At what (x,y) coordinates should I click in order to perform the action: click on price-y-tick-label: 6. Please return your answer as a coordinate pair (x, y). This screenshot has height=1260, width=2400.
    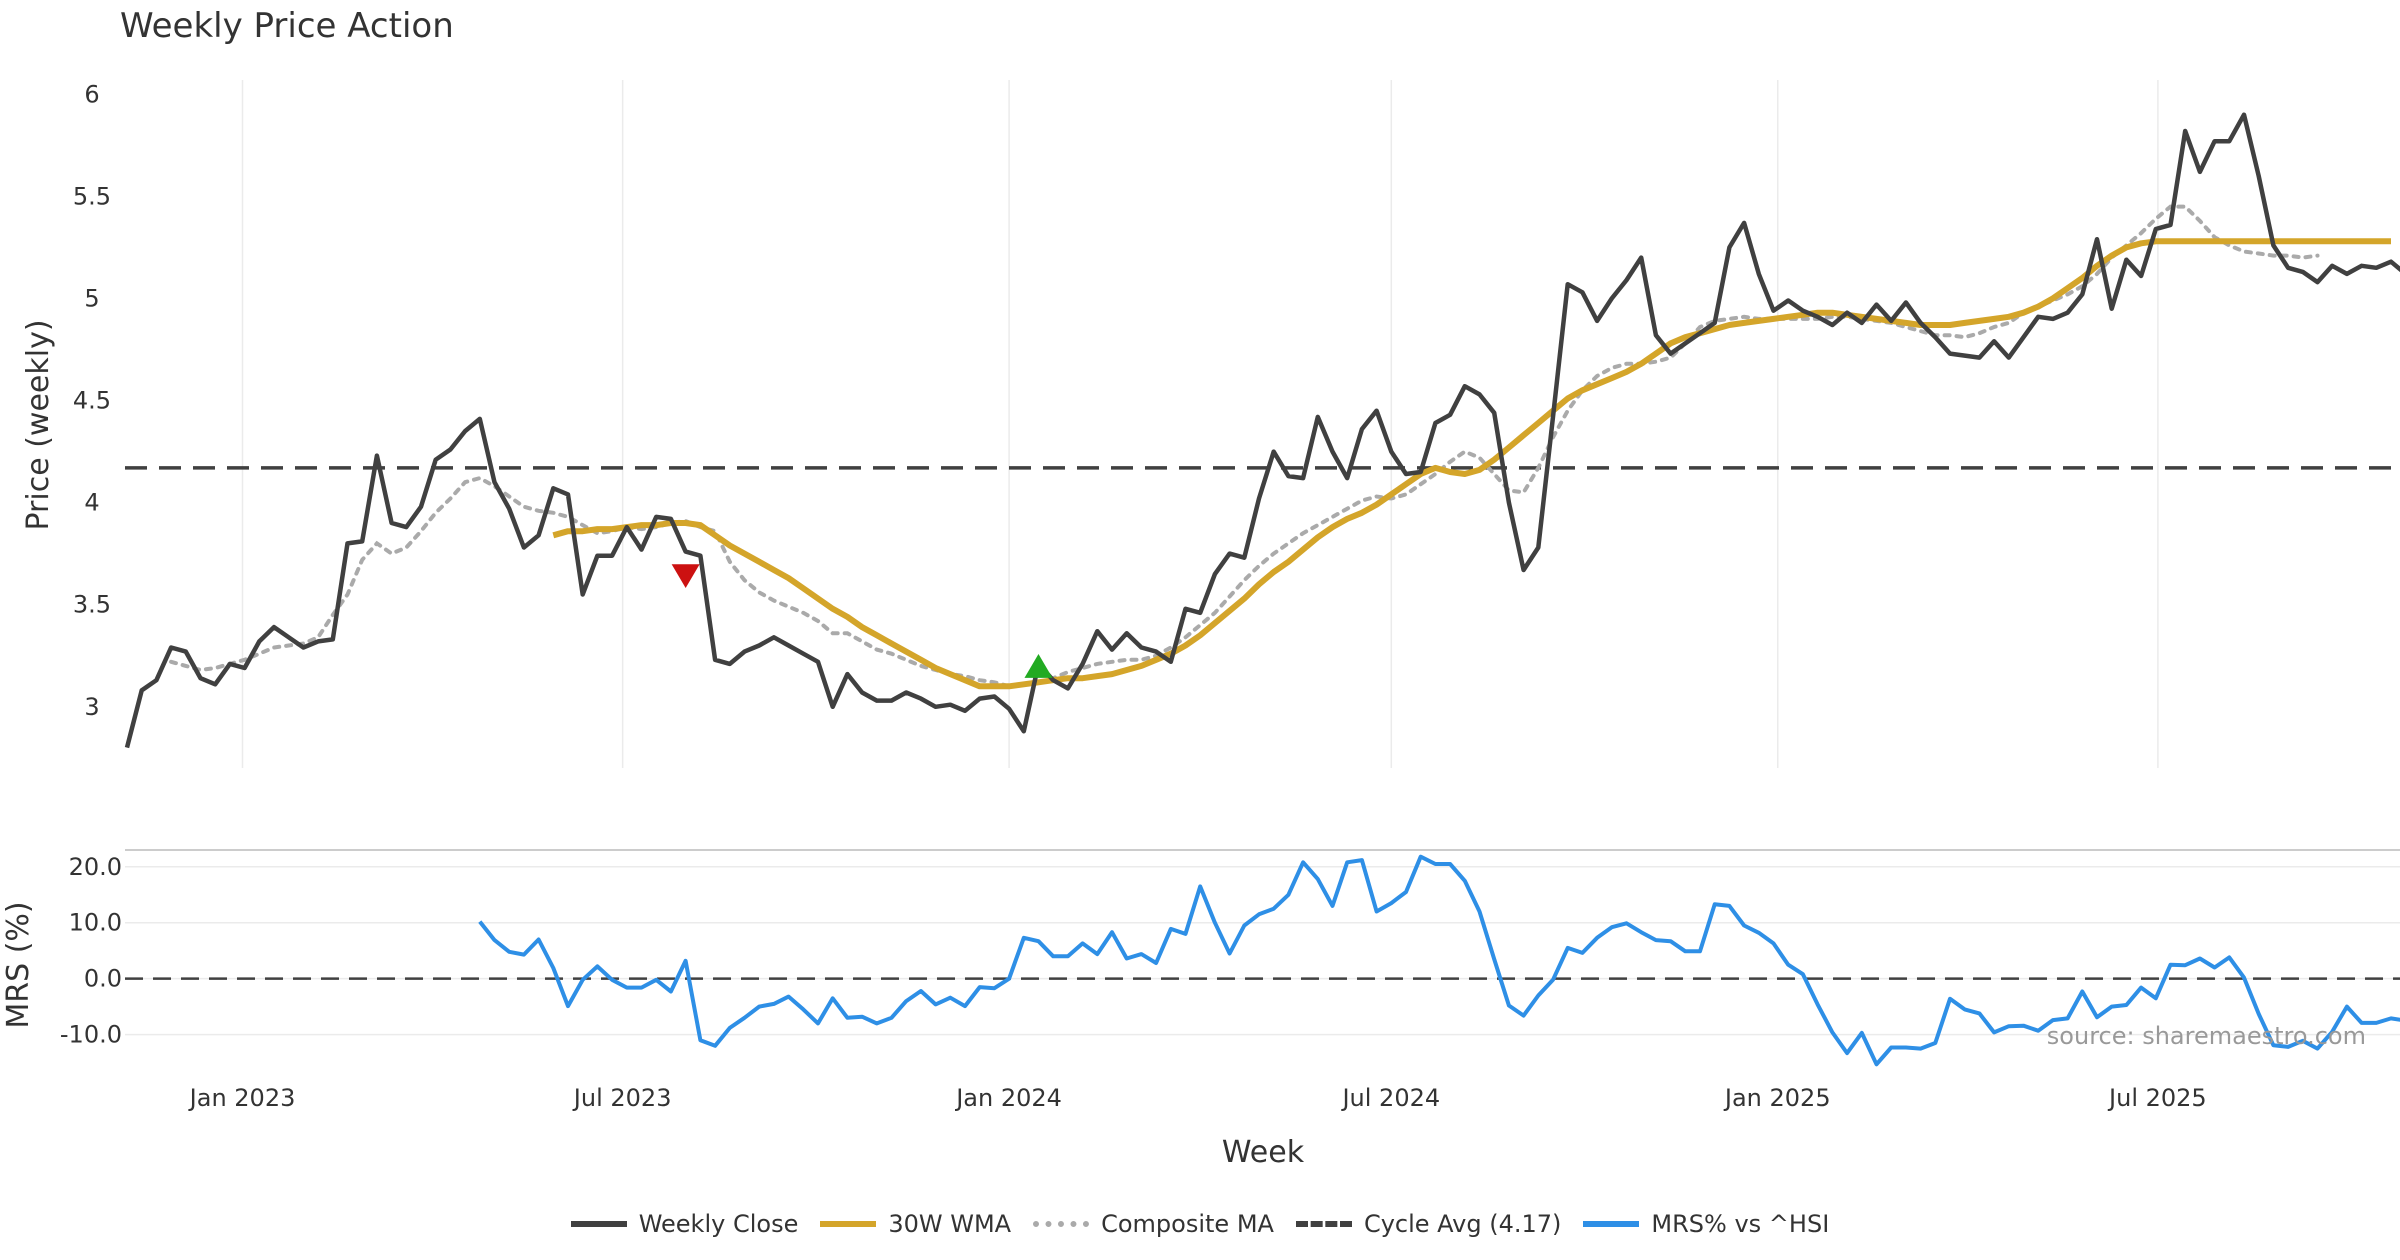
    Looking at the image, I should click on (91, 94).